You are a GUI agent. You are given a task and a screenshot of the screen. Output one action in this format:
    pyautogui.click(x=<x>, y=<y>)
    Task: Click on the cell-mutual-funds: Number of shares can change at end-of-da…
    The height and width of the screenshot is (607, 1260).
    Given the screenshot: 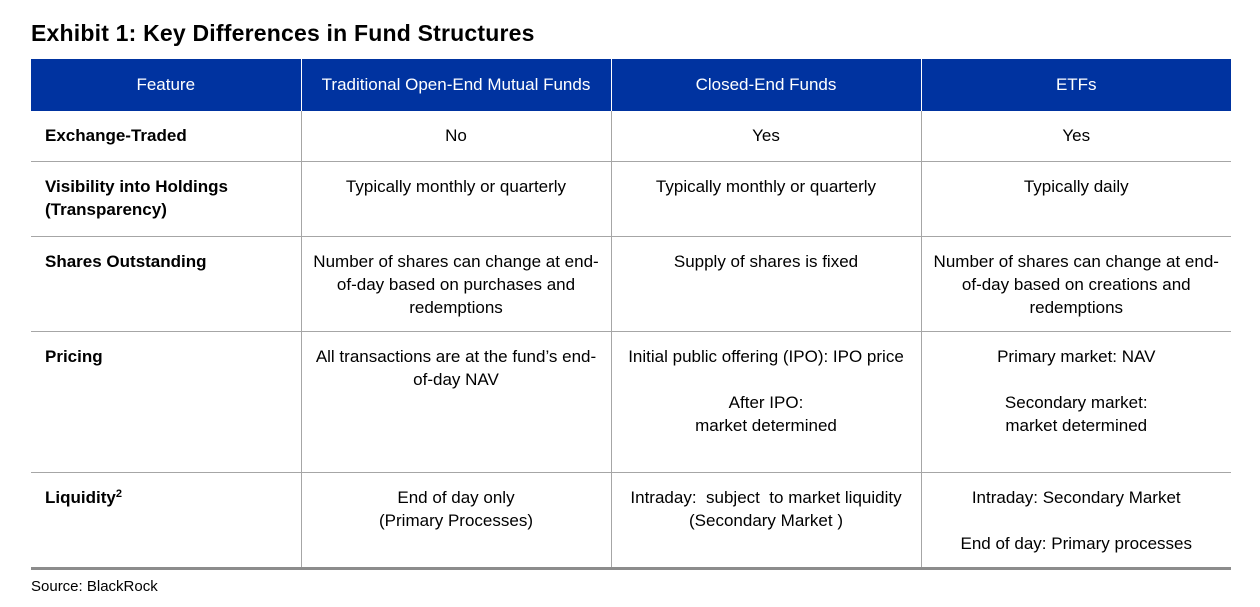 What is the action you would take?
    pyautogui.click(x=456, y=284)
    